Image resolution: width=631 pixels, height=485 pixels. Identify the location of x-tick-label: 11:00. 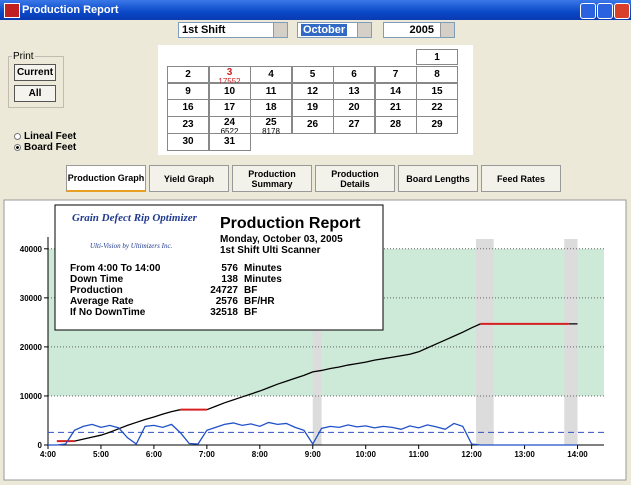
(419, 454).